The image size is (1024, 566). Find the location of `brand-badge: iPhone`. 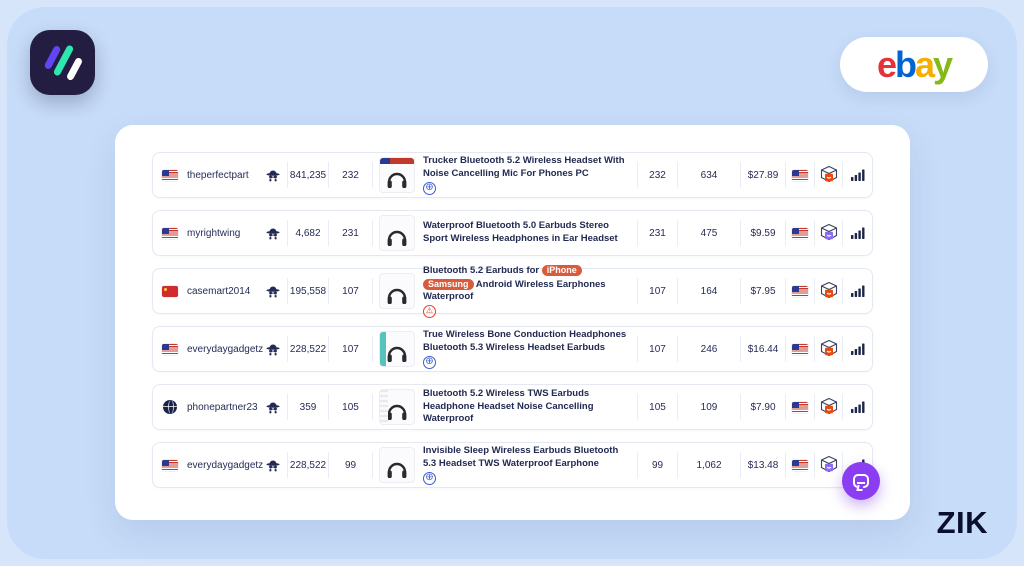

brand-badge: iPhone is located at coordinates (561, 270).